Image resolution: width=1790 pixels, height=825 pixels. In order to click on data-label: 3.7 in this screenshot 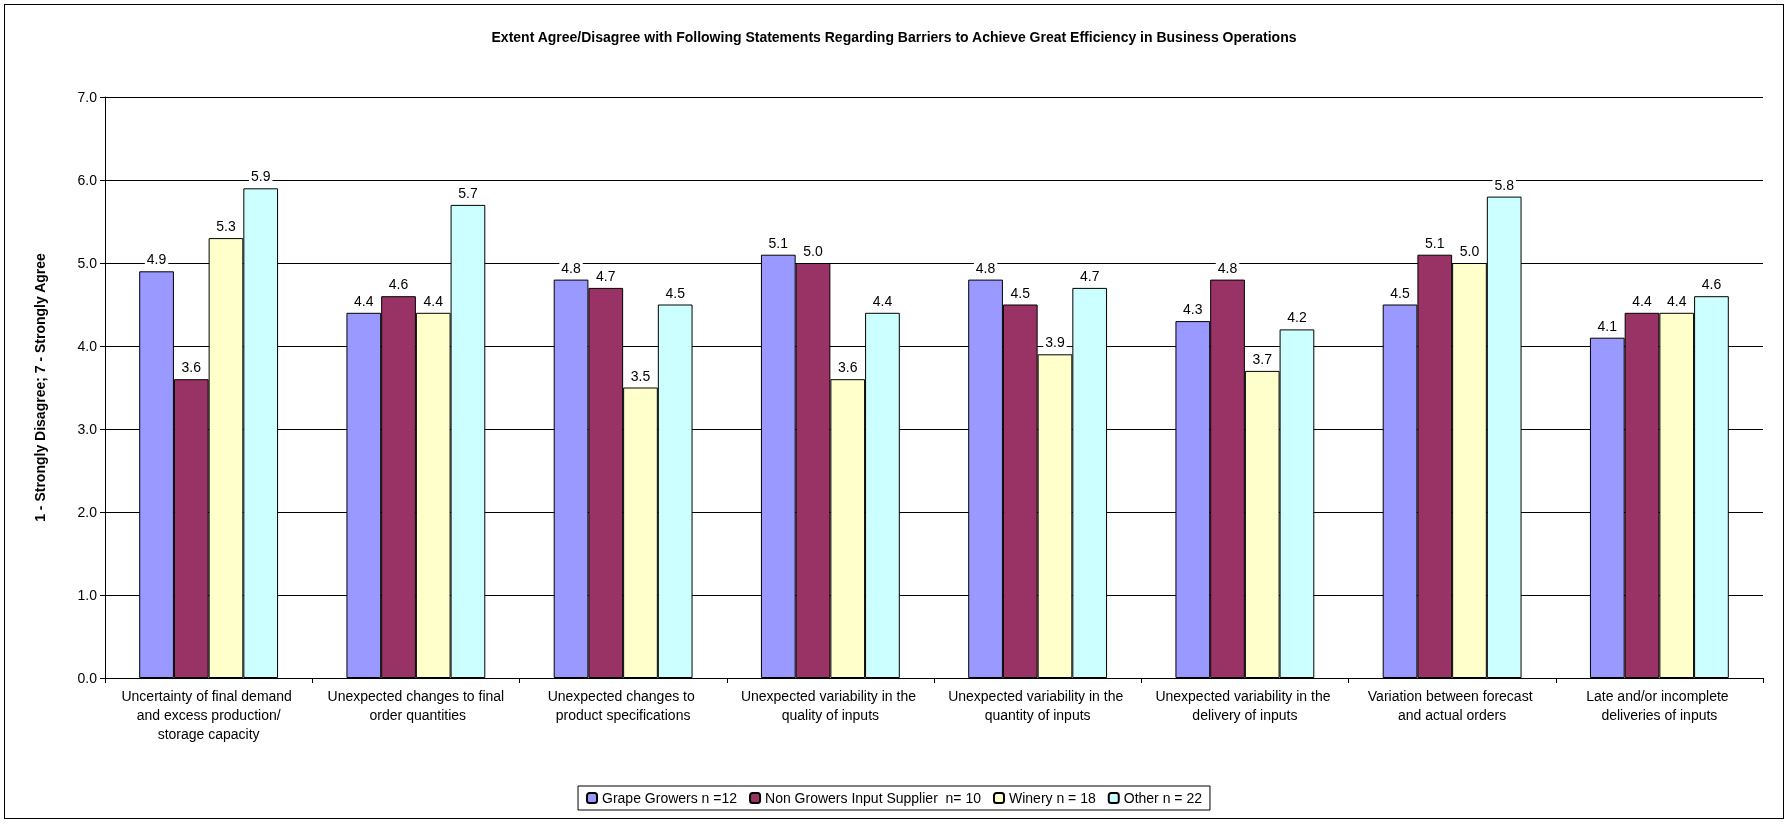, I will do `click(1262, 358)`.